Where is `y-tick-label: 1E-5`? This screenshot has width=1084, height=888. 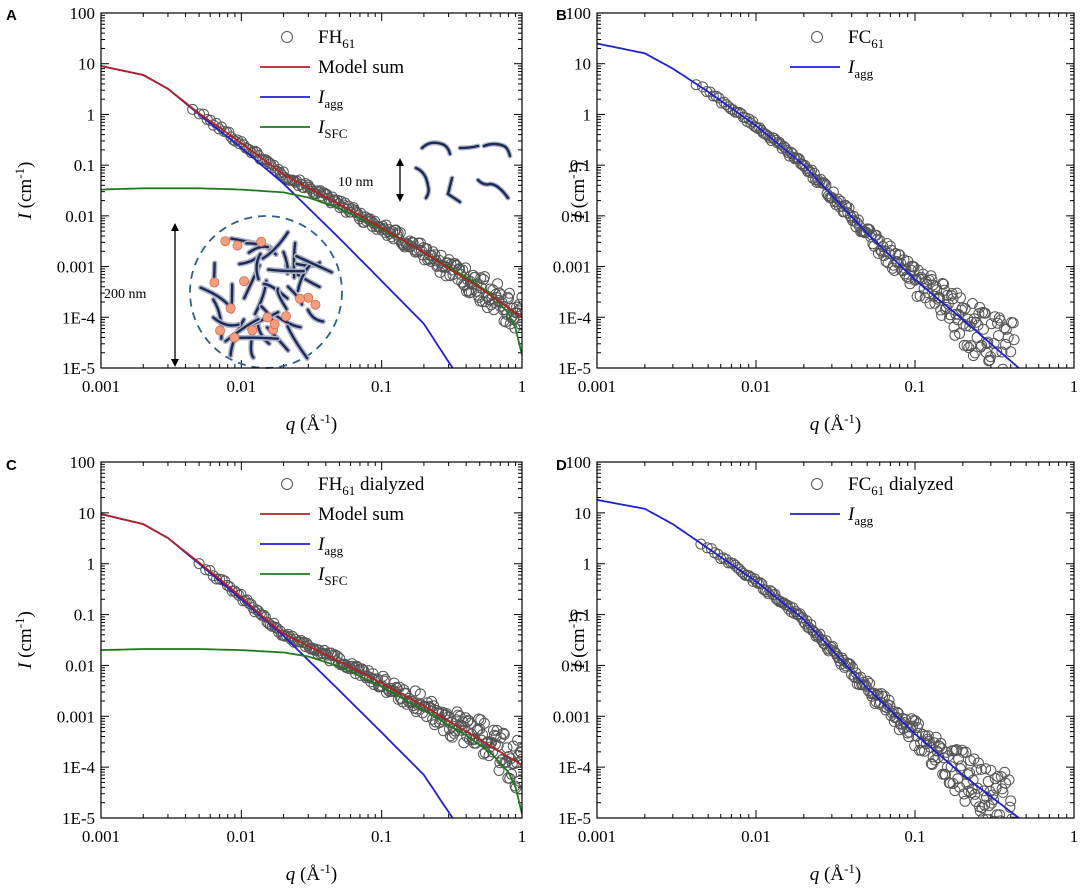 y-tick-label: 1E-5 is located at coordinates (574, 368).